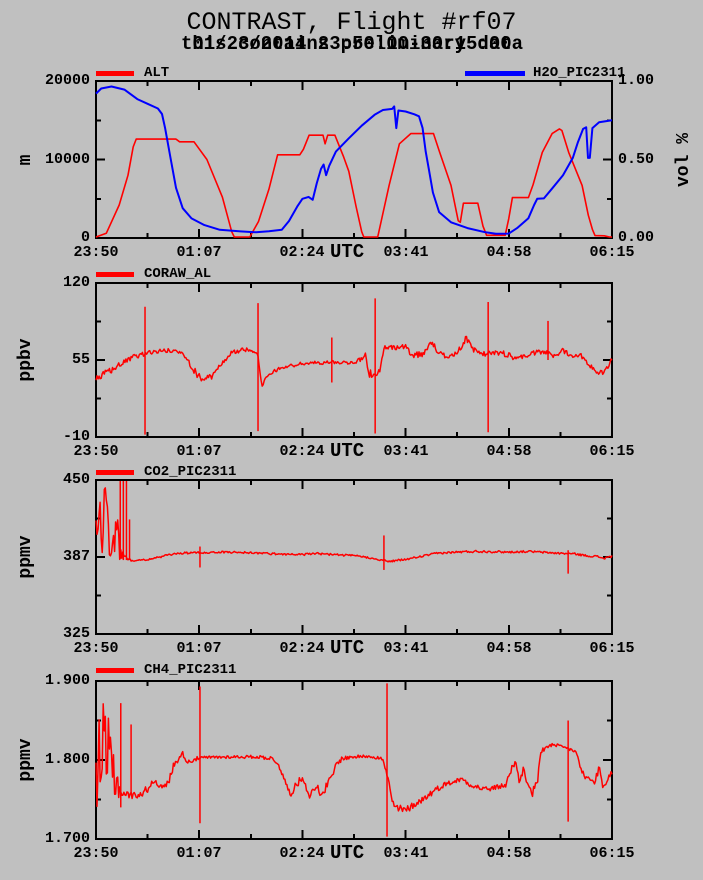 This screenshot has height=880, width=703. I want to click on panel-4-xtick: 23:50, so click(96, 853).